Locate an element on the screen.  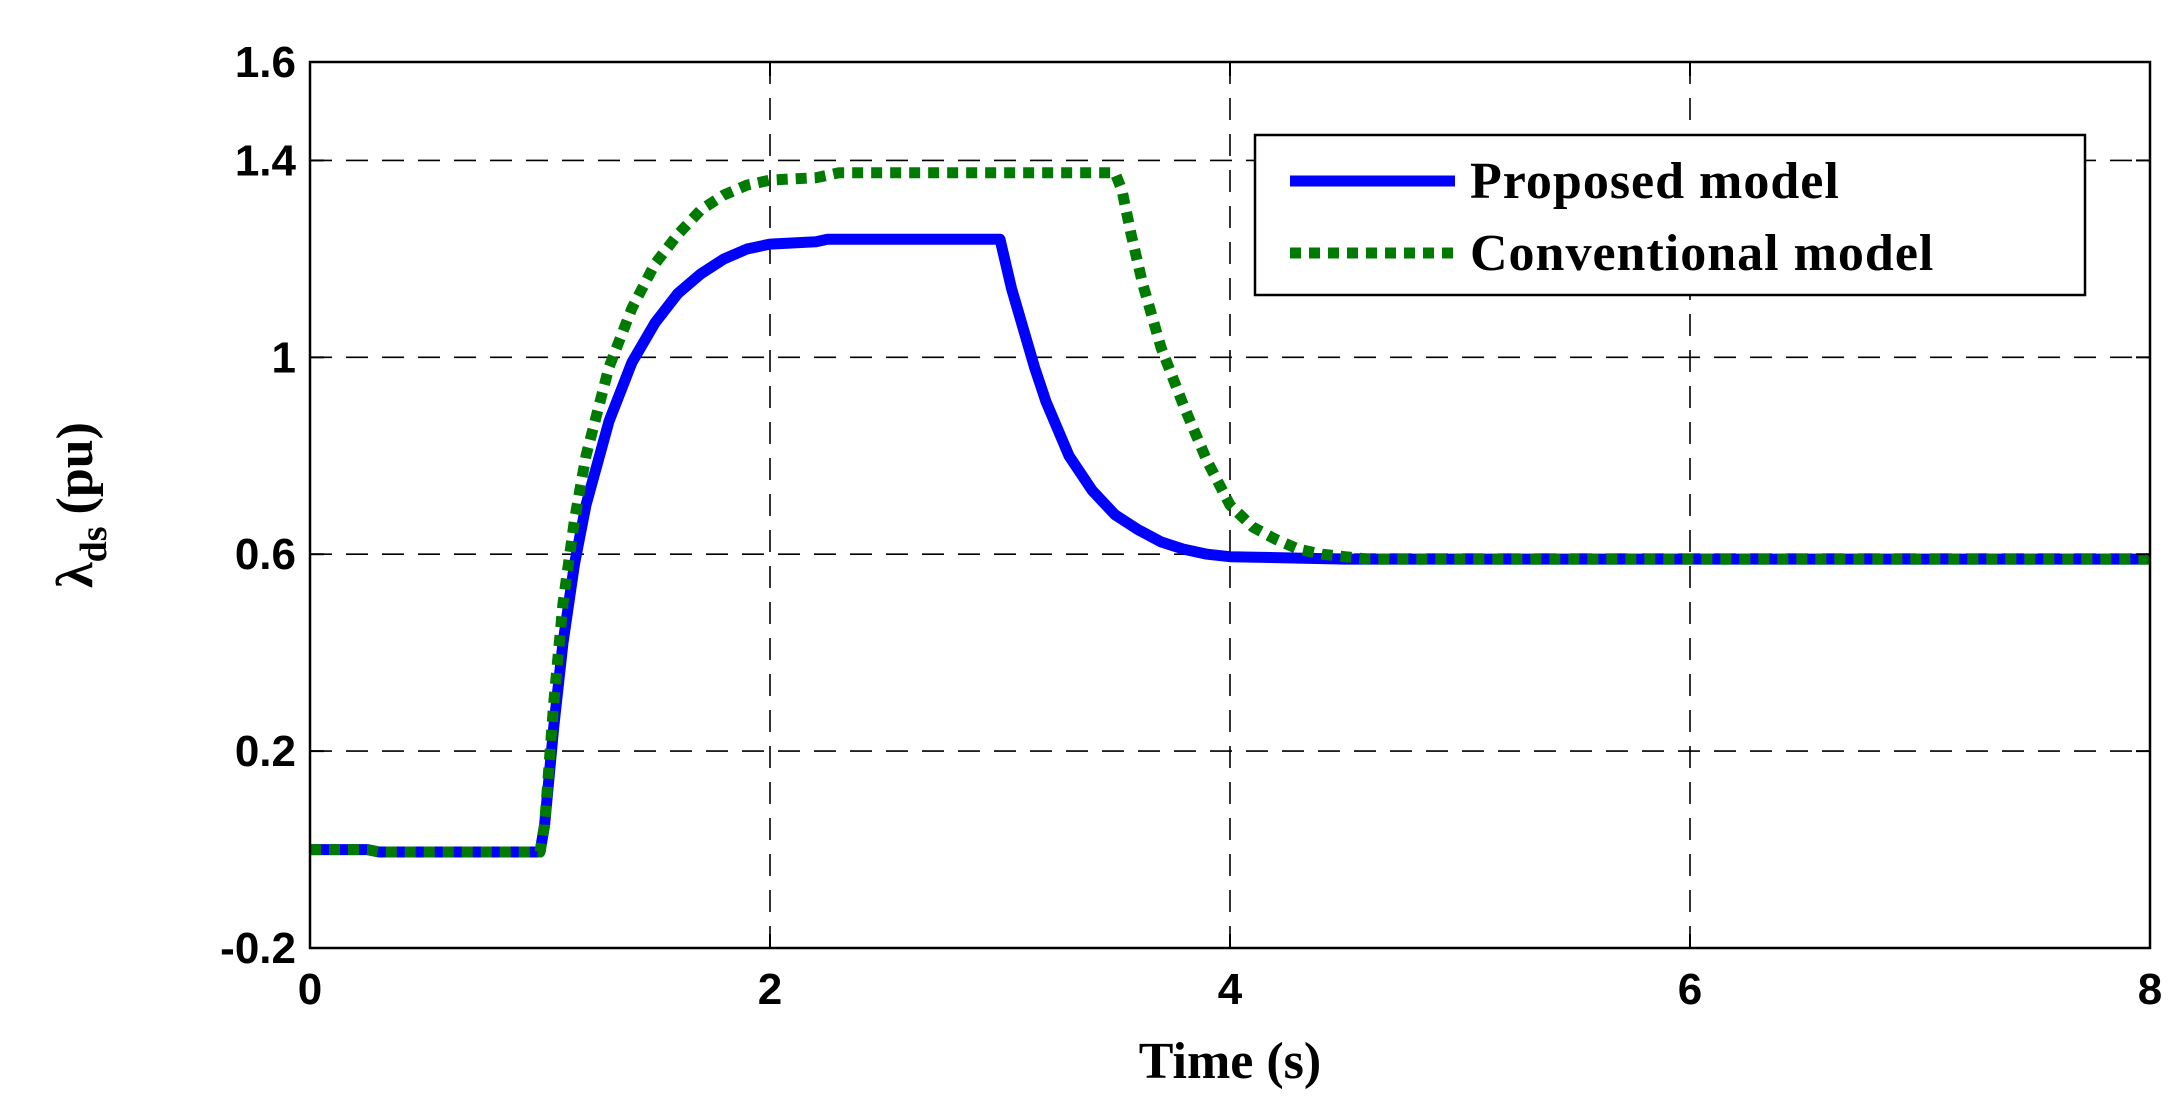
x-axis-title: Time (s) is located at coordinates (1230, 1061).